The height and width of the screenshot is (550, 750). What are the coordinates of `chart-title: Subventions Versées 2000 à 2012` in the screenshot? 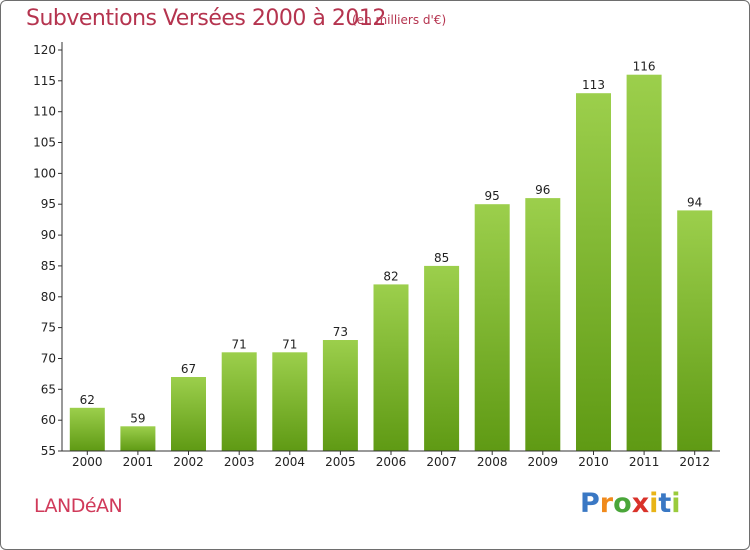 It's located at (206, 18).